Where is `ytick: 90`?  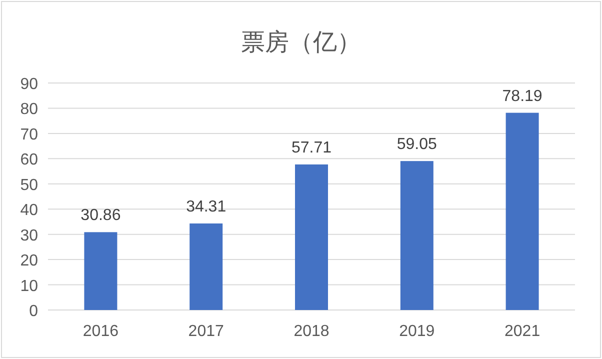
ytick: 90 is located at coordinates (29, 84).